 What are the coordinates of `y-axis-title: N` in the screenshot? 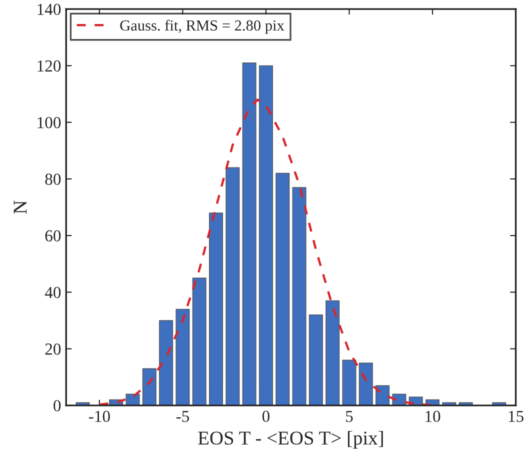 It's located at (20, 207).